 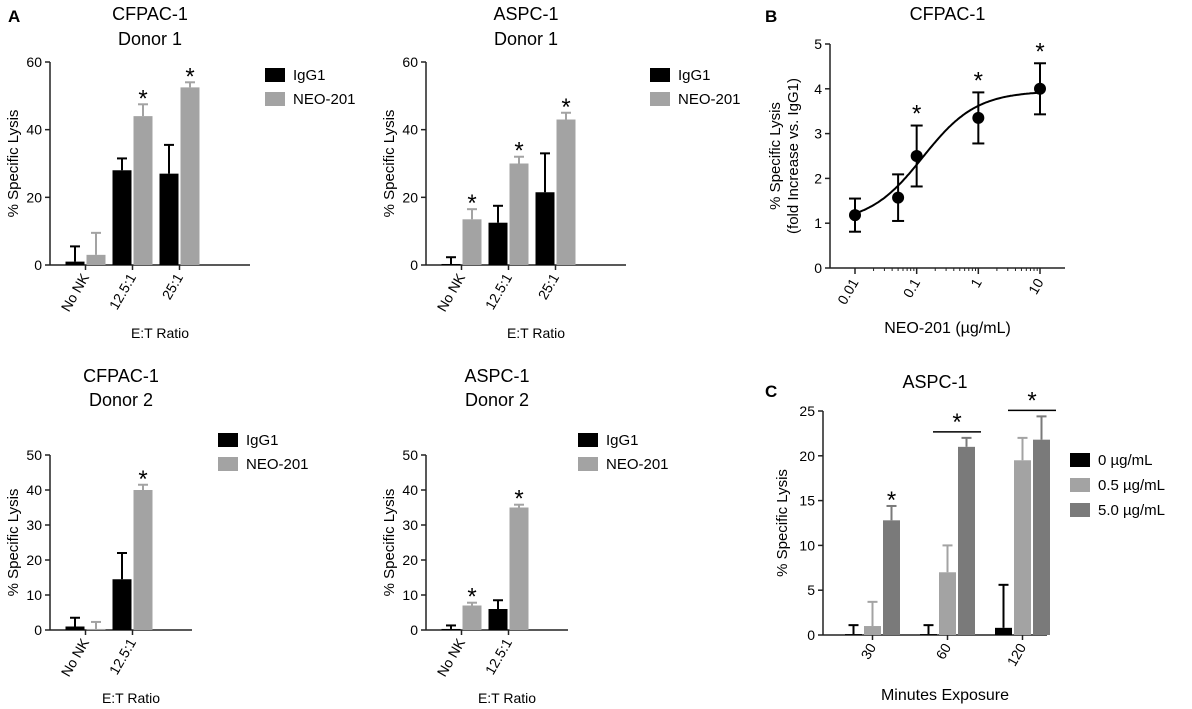 I want to click on panel-label-c: C, so click(x=771, y=391).